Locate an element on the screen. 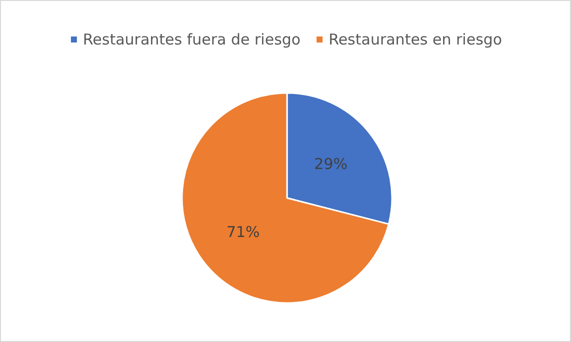 The height and width of the screenshot is (342, 571). data-label: 71% is located at coordinates (243, 232).